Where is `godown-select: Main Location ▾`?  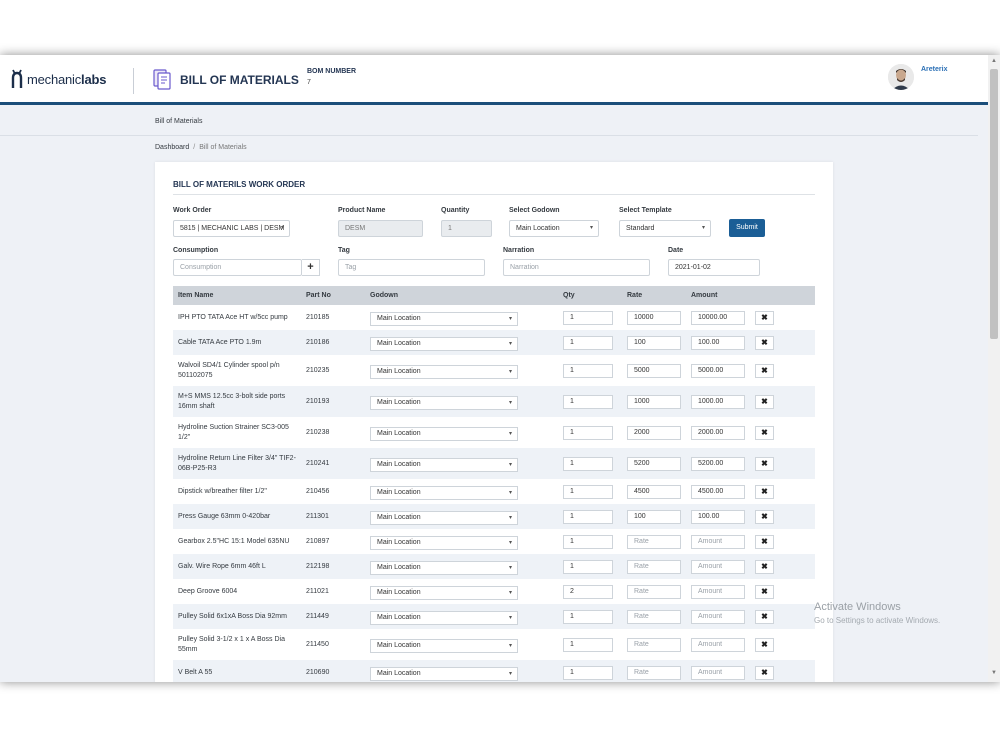 godown-select: Main Location ▾ is located at coordinates (554, 228).